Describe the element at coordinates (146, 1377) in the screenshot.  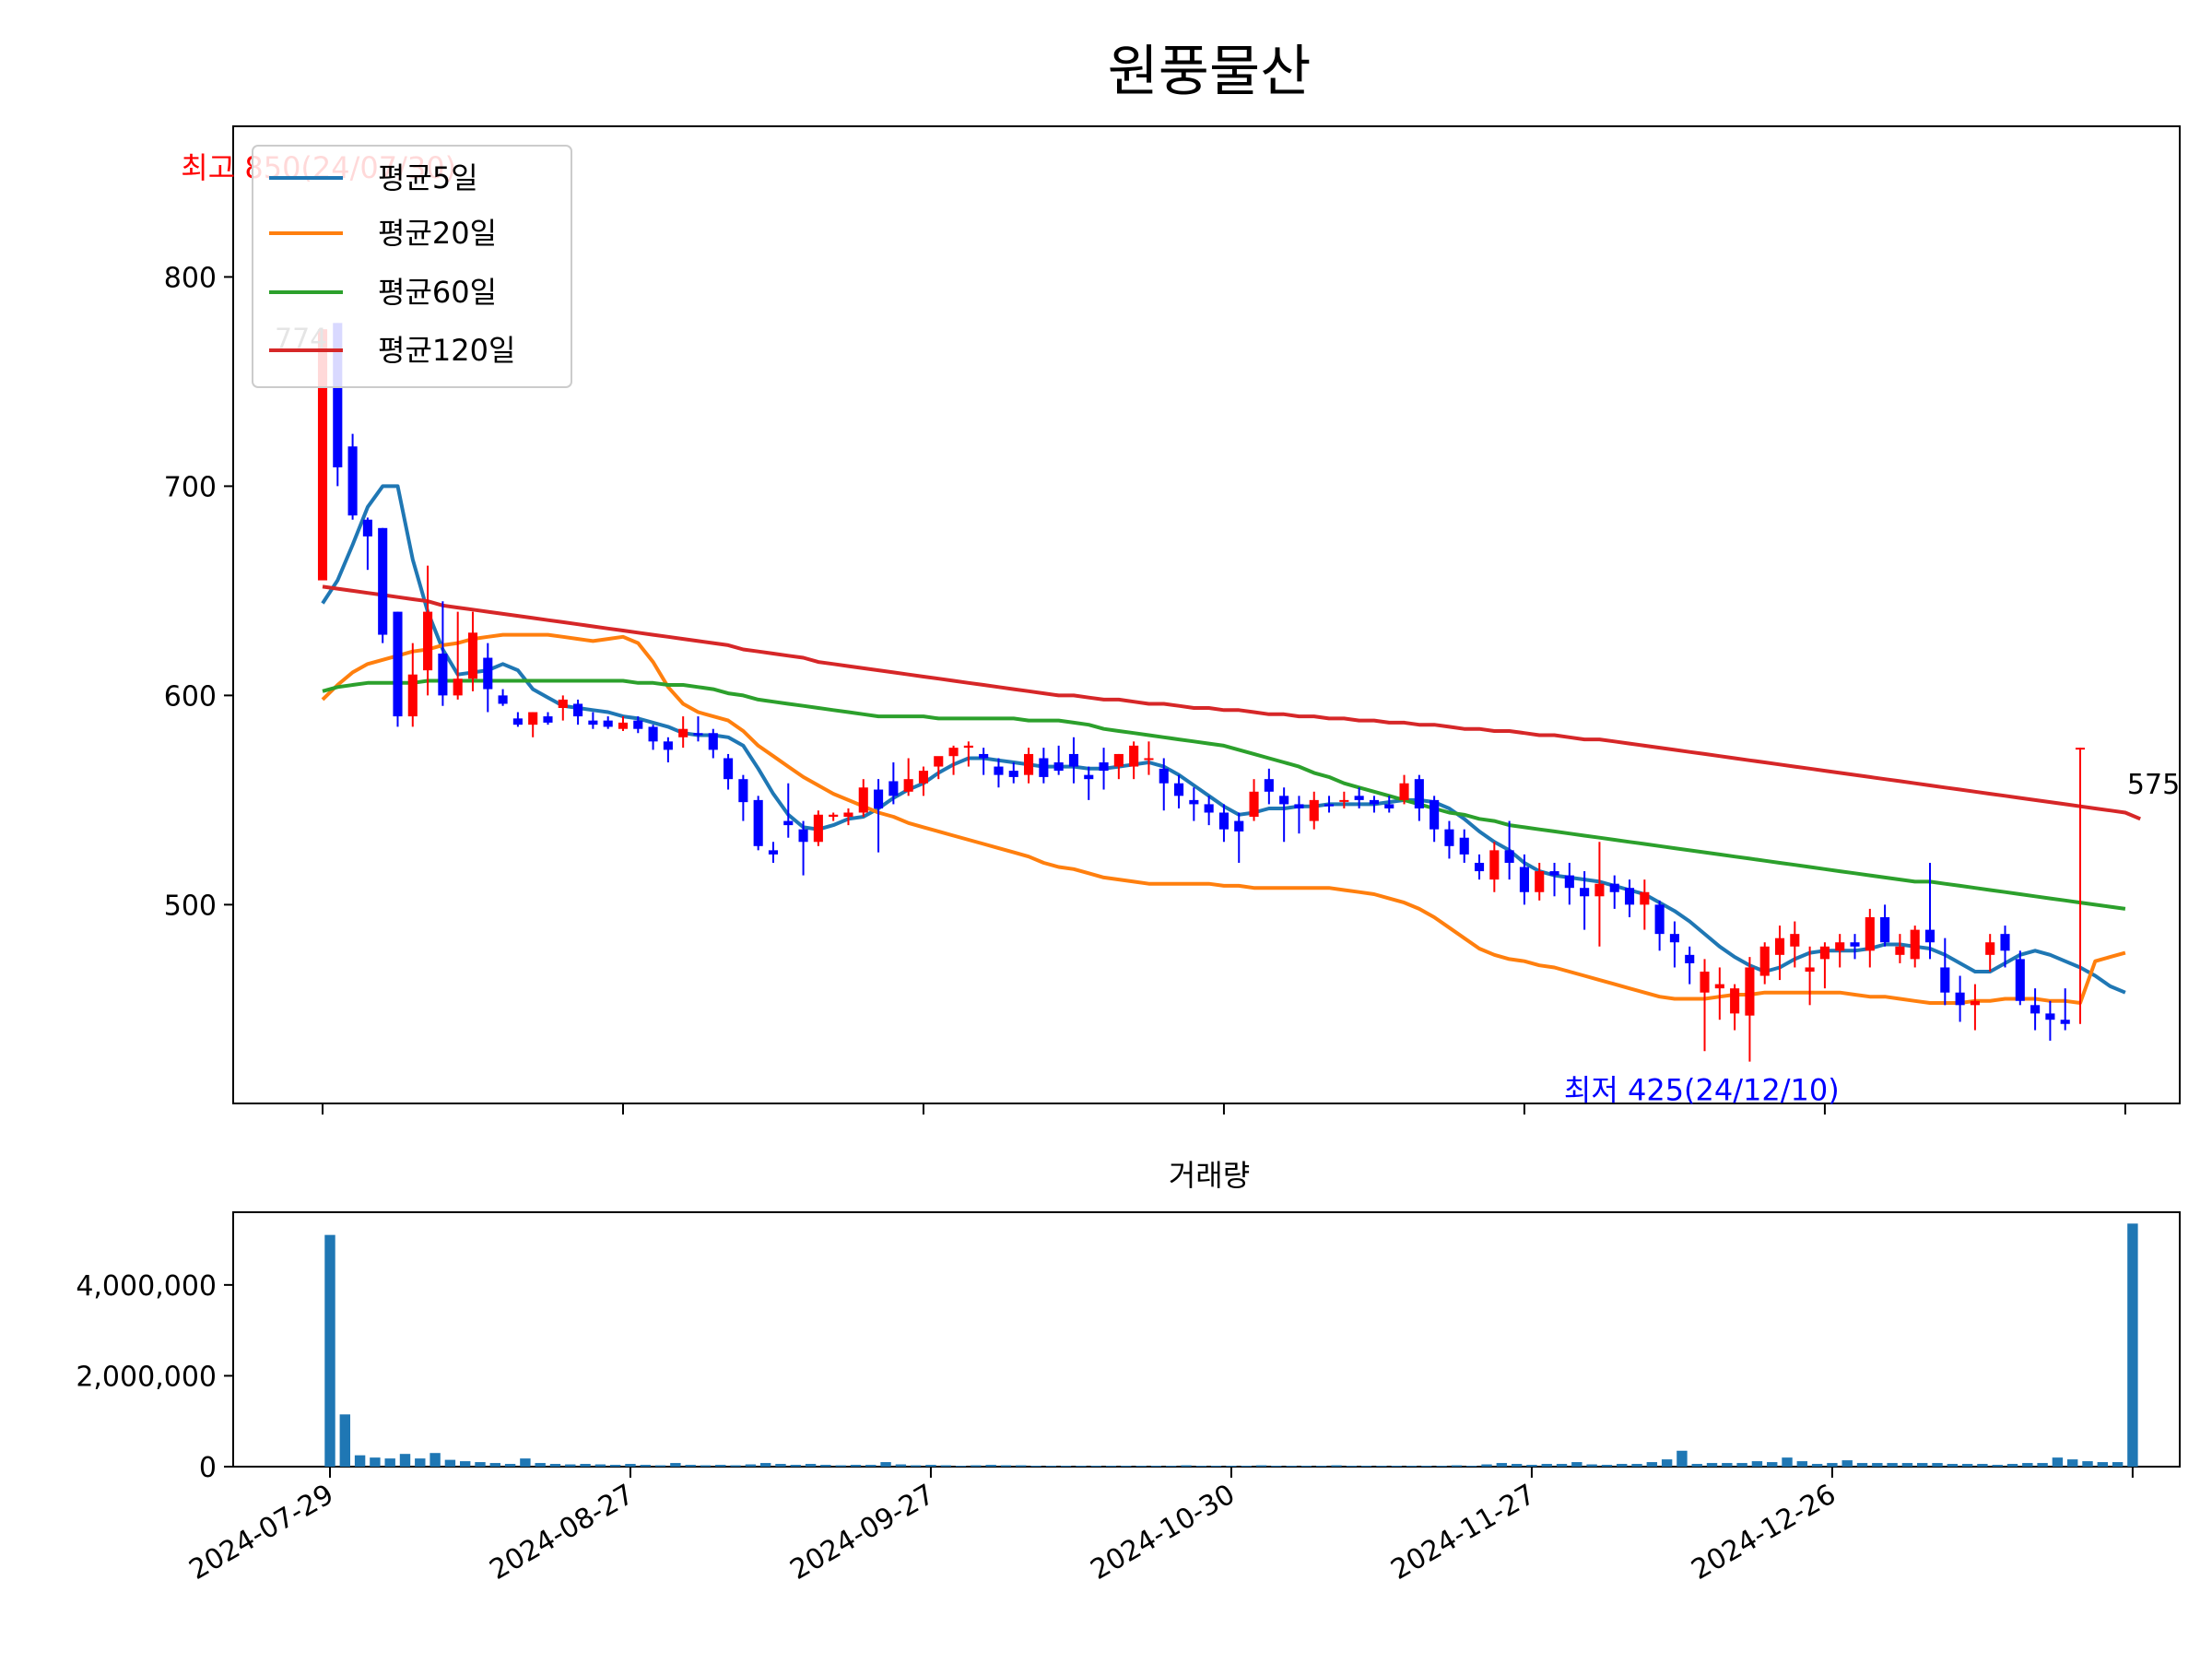
I see `volume-y-tick-label: 2,000,000` at that location.